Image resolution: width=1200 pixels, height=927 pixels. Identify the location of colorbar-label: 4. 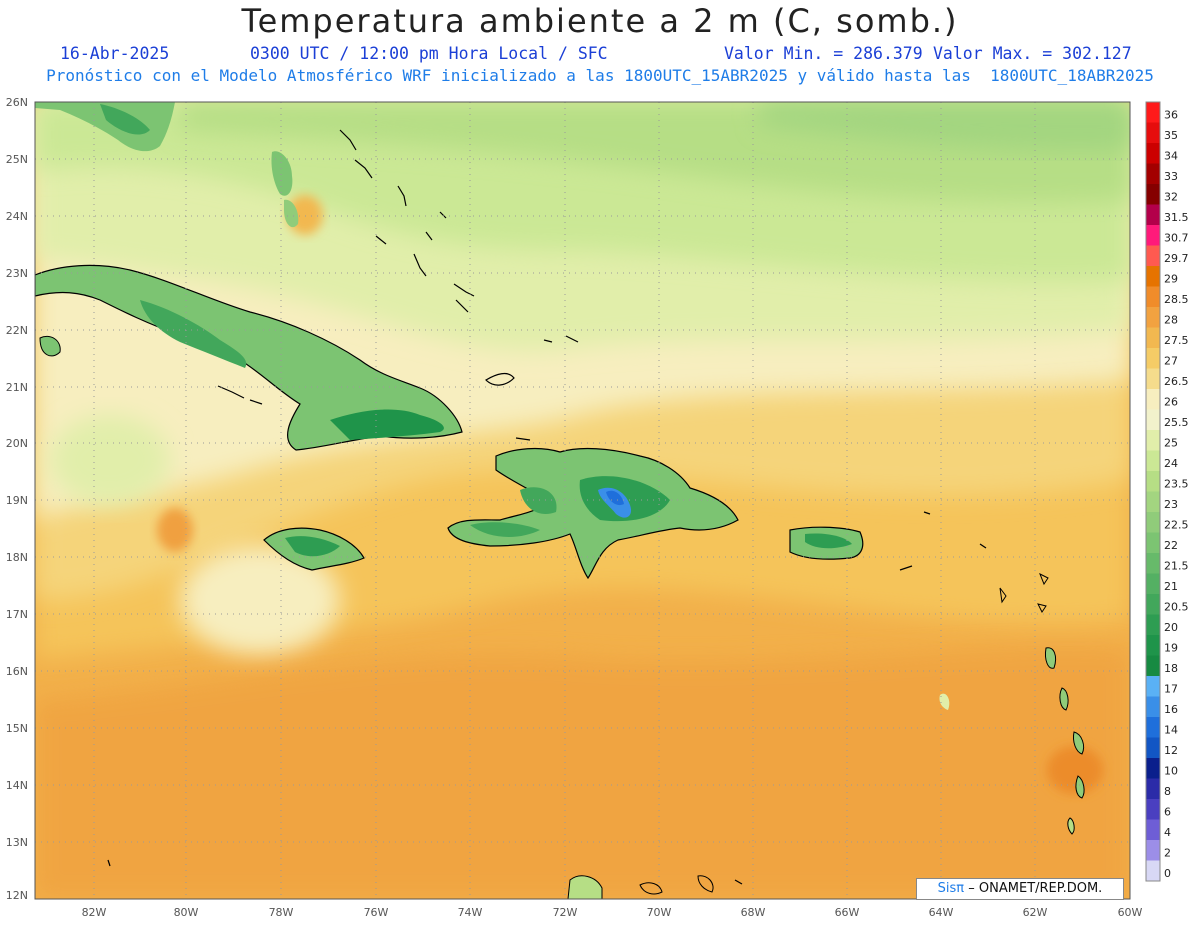
(1167, 832).